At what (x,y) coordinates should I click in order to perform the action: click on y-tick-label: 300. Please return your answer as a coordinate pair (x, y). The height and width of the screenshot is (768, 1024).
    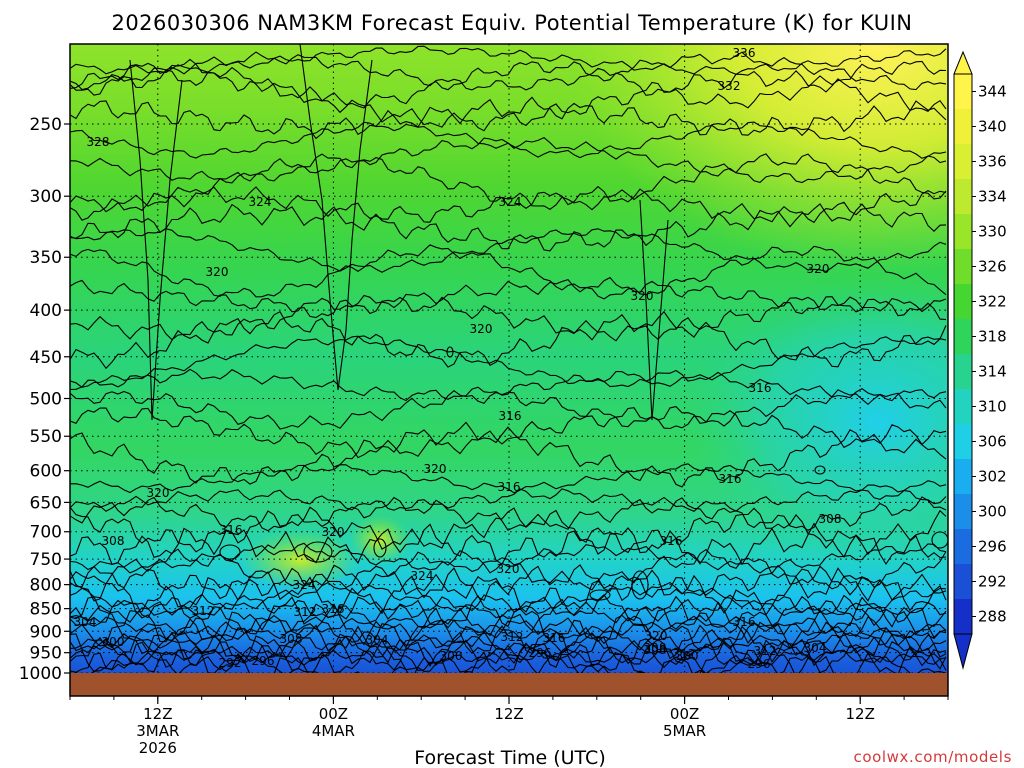
    Looking at the image, I should click on (46, 197).